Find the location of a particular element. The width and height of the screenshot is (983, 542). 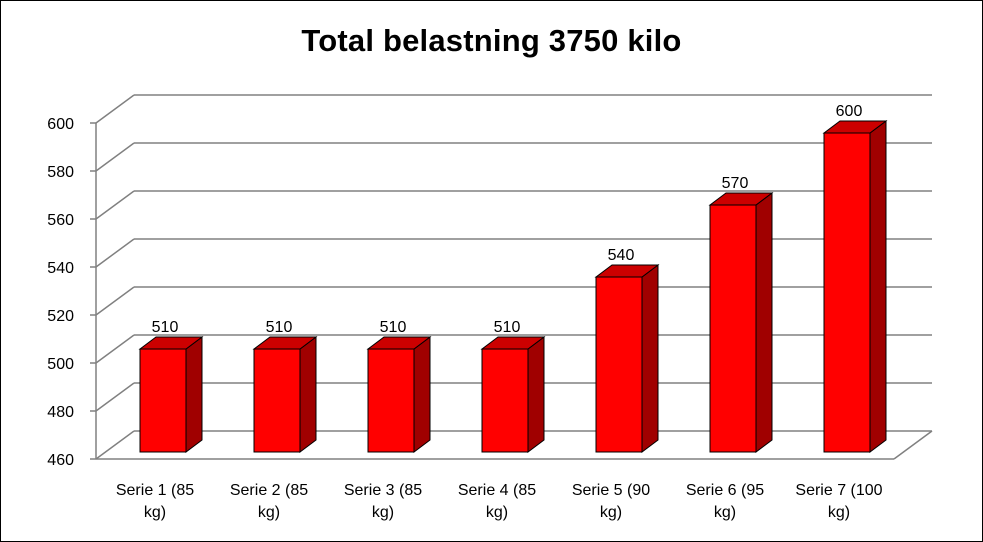

x-category-label: Serie 5 (90 kg) is located at coordinates (611, 501).